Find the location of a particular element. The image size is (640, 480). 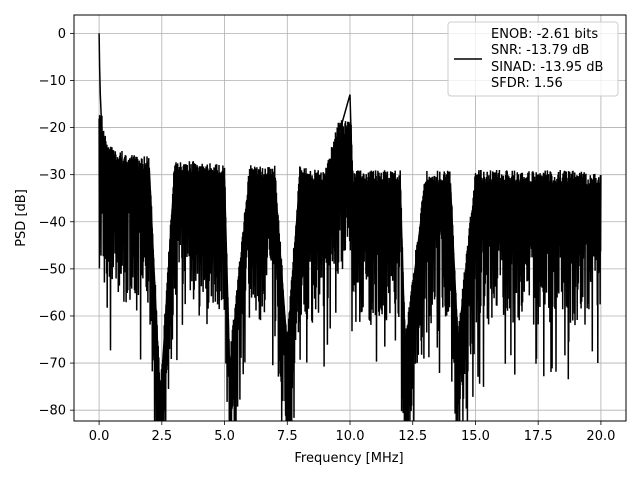

legend-box is located at coordinates (533, 59).